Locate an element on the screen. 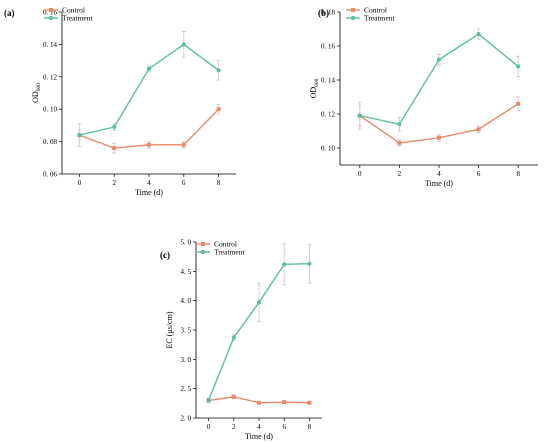 This screenshot has height=443, width=550. y-tick-label: 4. 0 is located at coordinates (186, 301).